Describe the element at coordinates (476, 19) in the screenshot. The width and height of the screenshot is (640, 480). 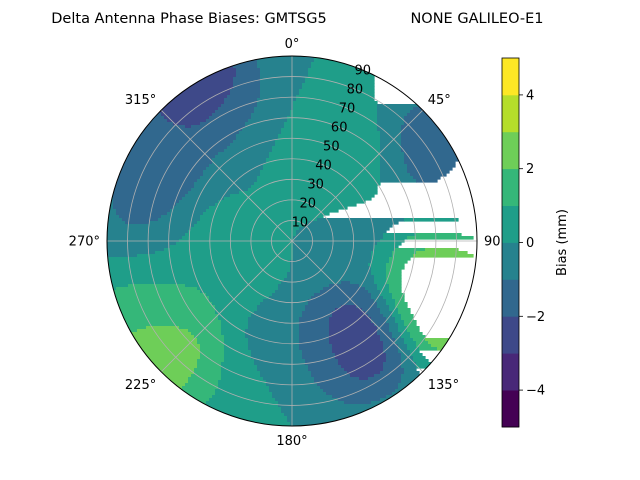
I see `chart-title-right: NONE GALILEO-E1` at that location.